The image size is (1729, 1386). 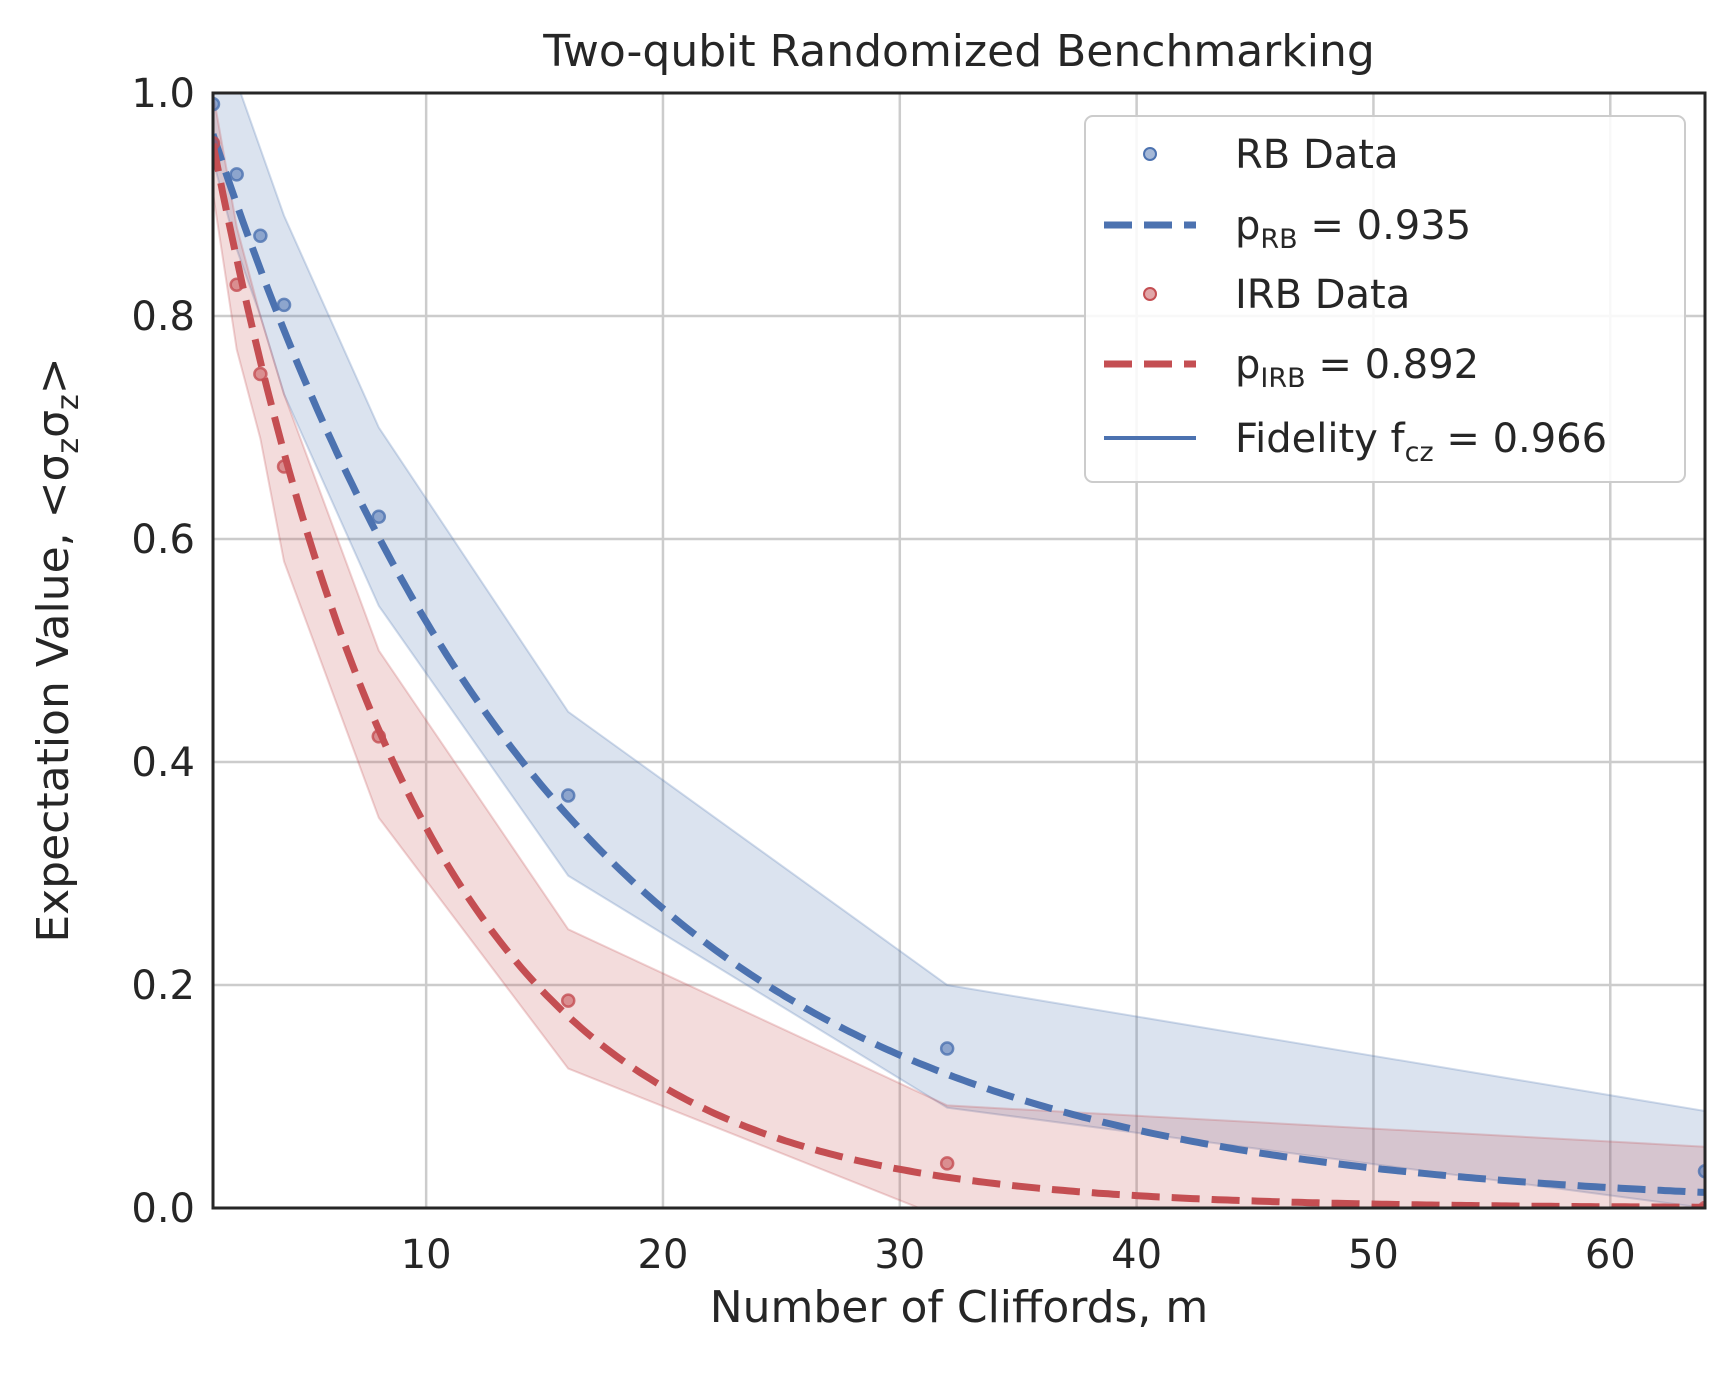 I want to click on y-axis-label-sub2: z, so click(x=68, y=402).